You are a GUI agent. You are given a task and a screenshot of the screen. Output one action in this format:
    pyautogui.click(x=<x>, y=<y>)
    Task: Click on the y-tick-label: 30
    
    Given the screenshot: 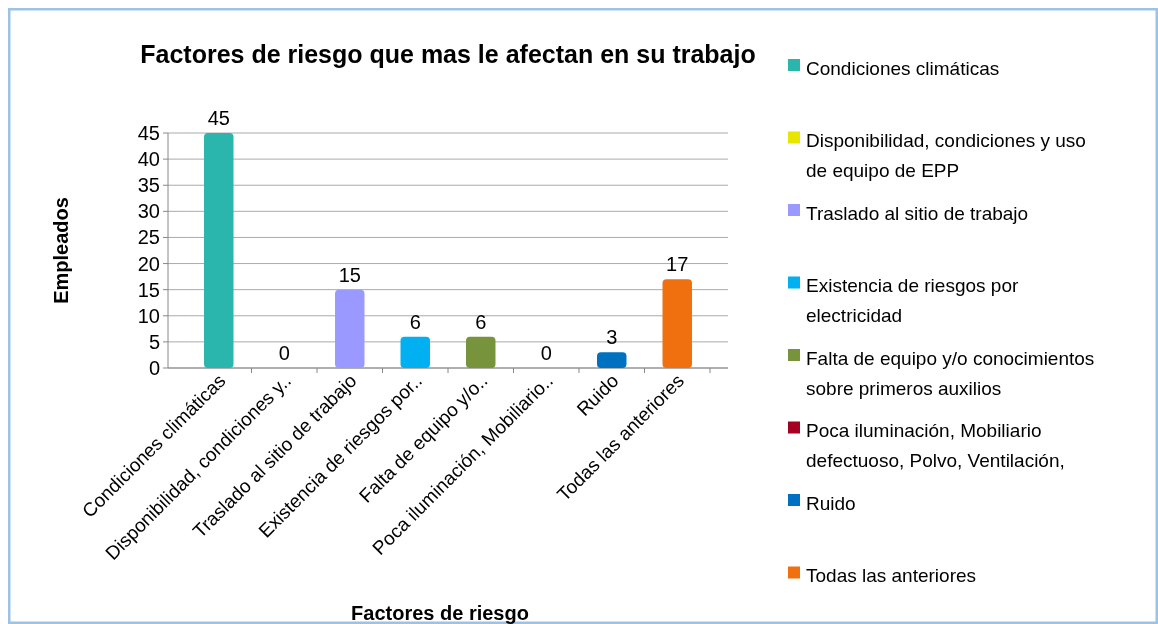 What is the action you would take?
    pyautogui.click(x=148, y=211)
    